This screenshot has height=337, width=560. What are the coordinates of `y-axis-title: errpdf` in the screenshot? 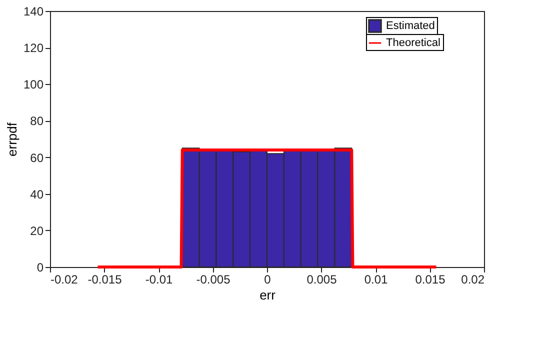 It's located at (12, 139).